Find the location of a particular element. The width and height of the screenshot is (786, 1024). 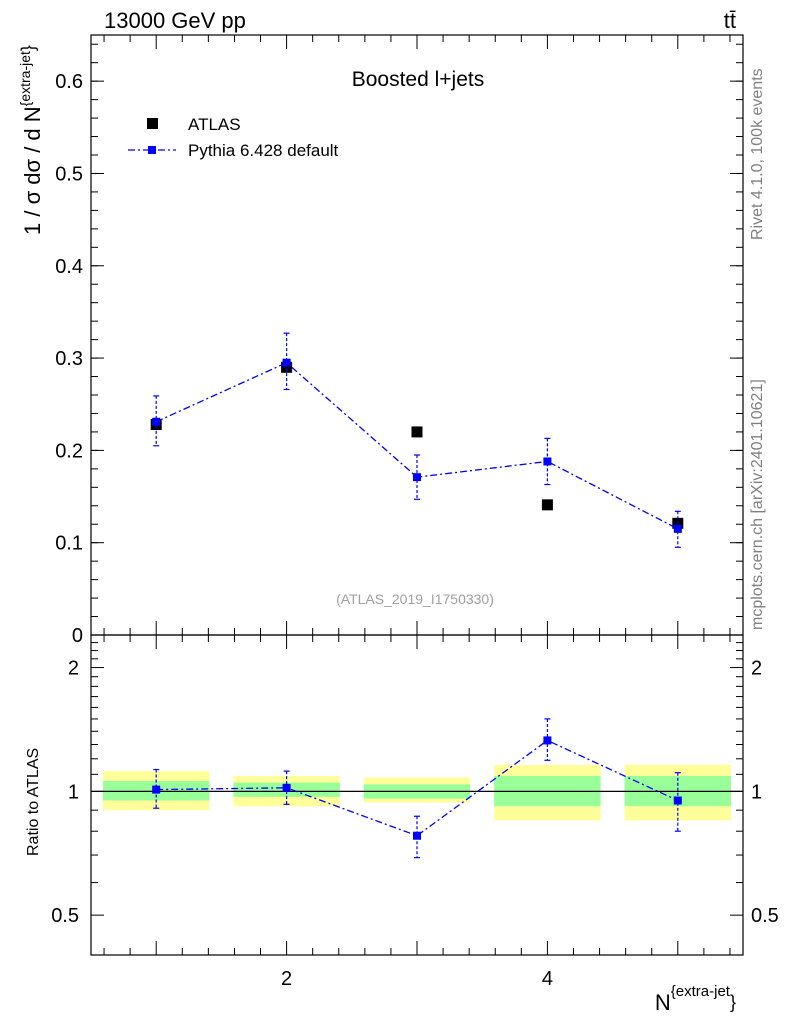

ratio-ytick-label-right: 0.5 is located at coordinates (765, 916).